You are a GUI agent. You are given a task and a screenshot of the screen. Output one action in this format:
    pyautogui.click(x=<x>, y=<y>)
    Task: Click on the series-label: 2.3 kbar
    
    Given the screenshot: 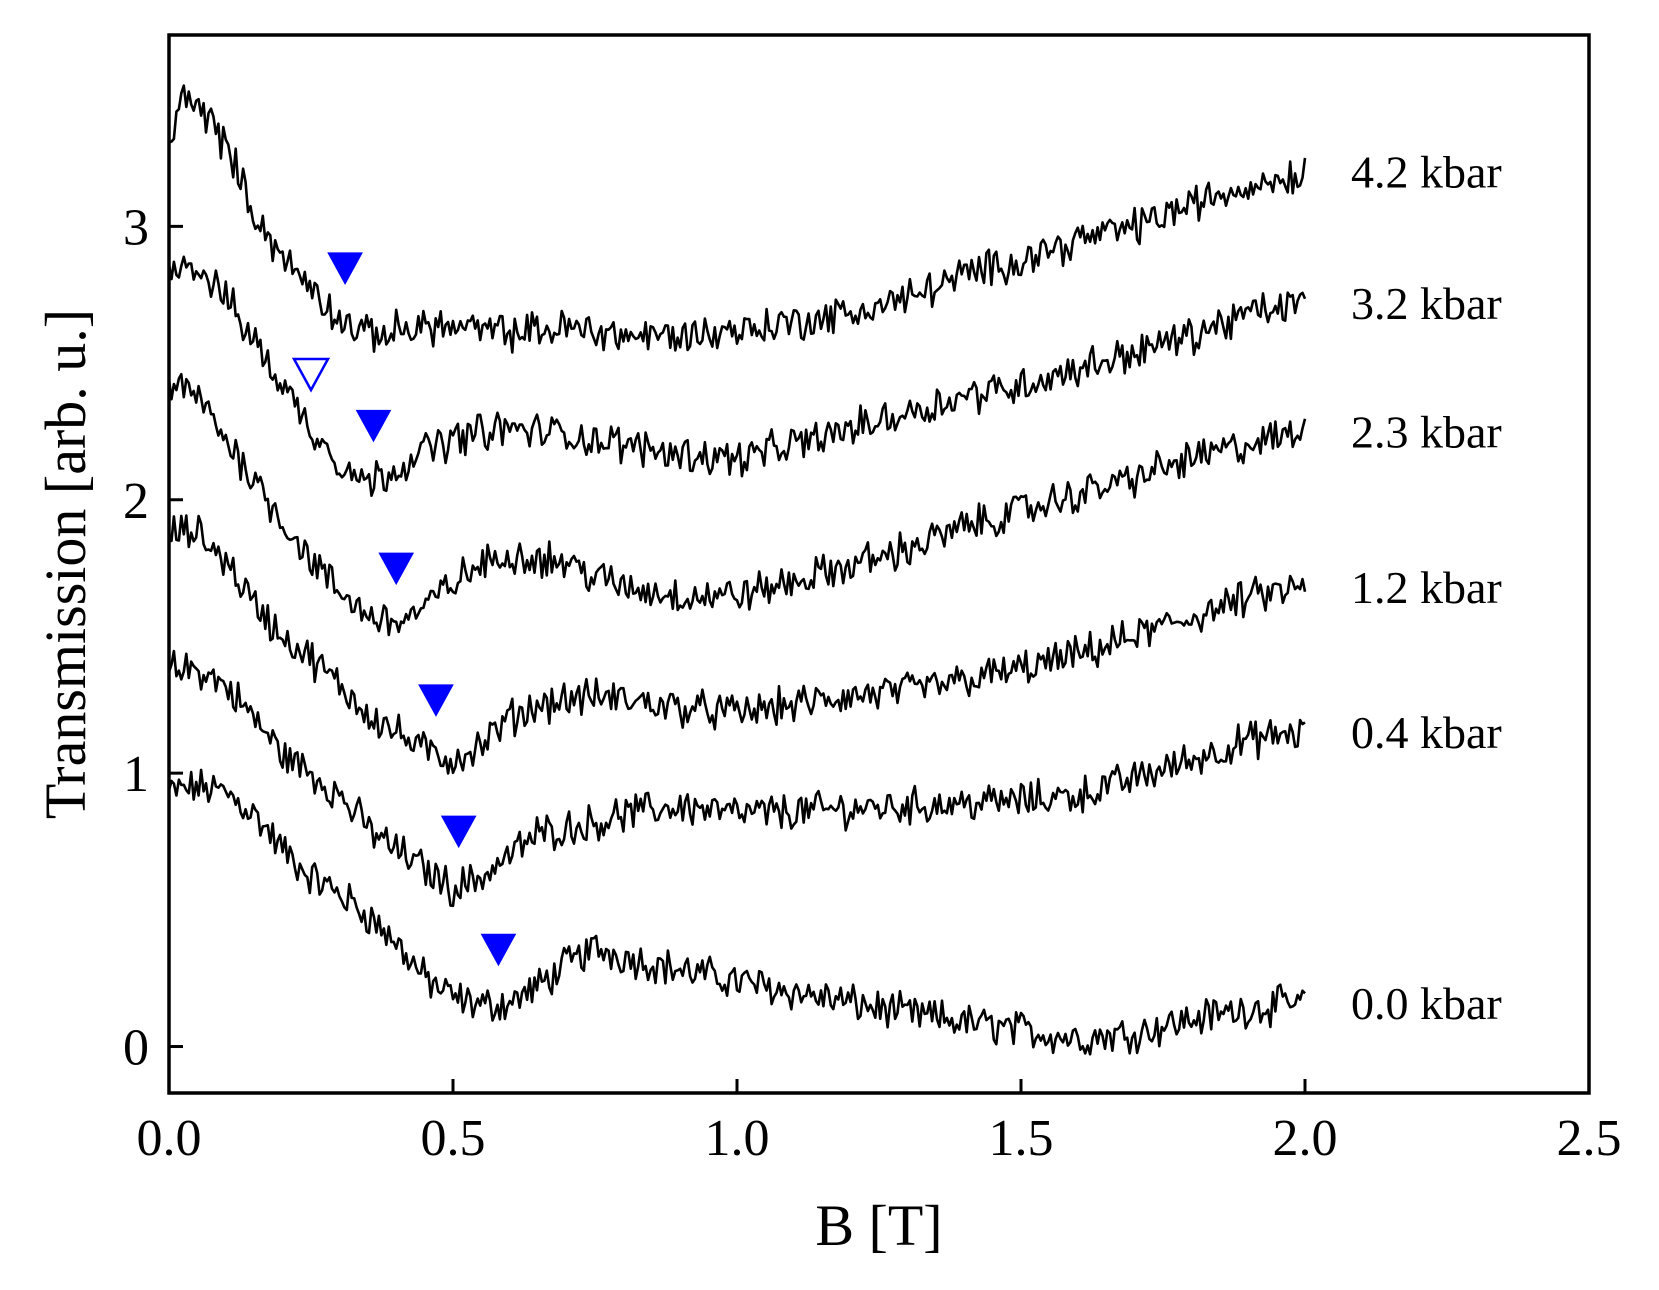 What is the action you would take?
    pyautogui.click(x=1426, y=431)
    